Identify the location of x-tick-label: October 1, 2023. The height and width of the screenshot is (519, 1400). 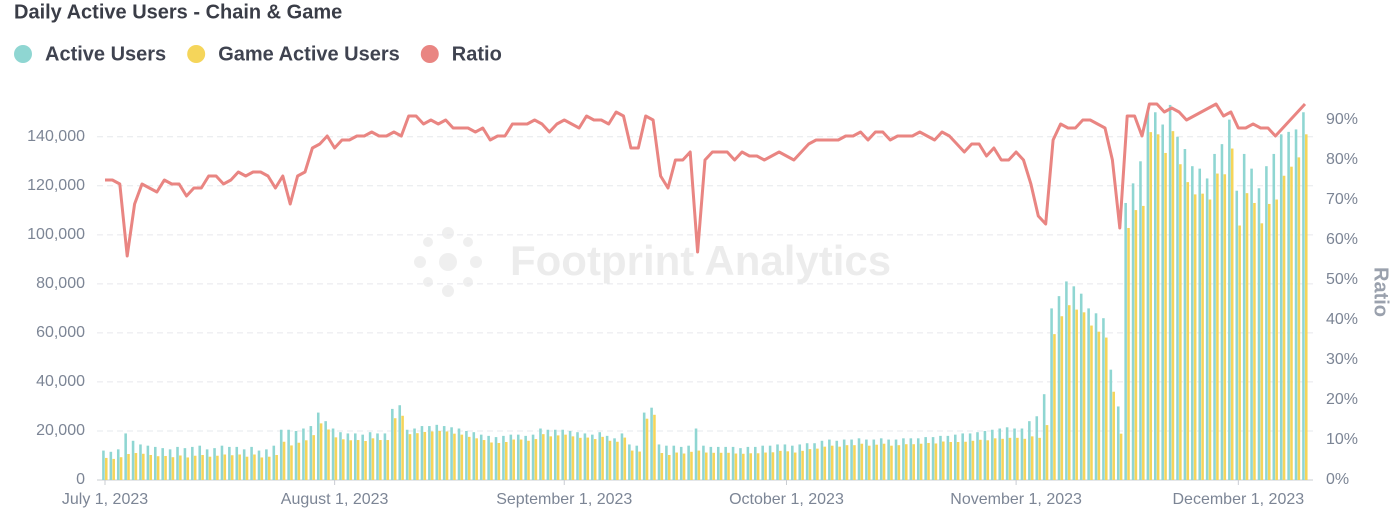
(786, 499).